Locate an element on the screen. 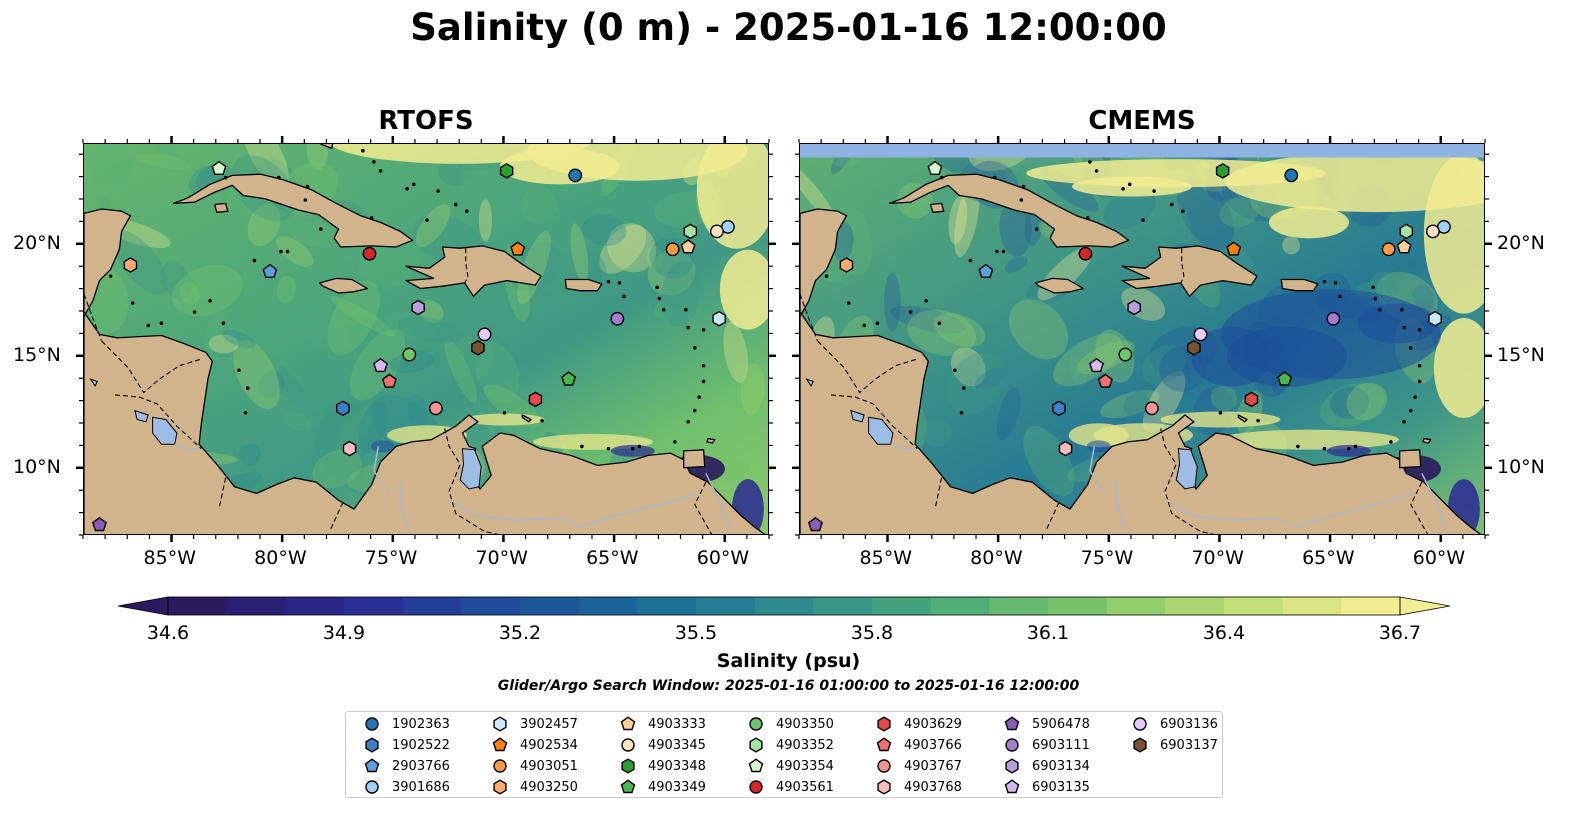 This screenshot has width=1577, height=827. legend-label: 4903345 is located at coordinates (677, 745).